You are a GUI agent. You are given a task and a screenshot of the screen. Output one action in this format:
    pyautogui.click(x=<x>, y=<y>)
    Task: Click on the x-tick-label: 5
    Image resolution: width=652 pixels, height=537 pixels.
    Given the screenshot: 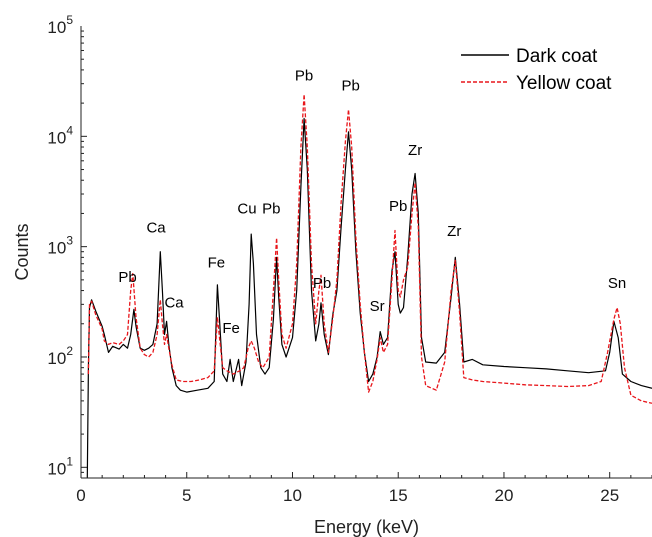 What is the action you would take?
    pyautogui.click(x=186, y=495)
    